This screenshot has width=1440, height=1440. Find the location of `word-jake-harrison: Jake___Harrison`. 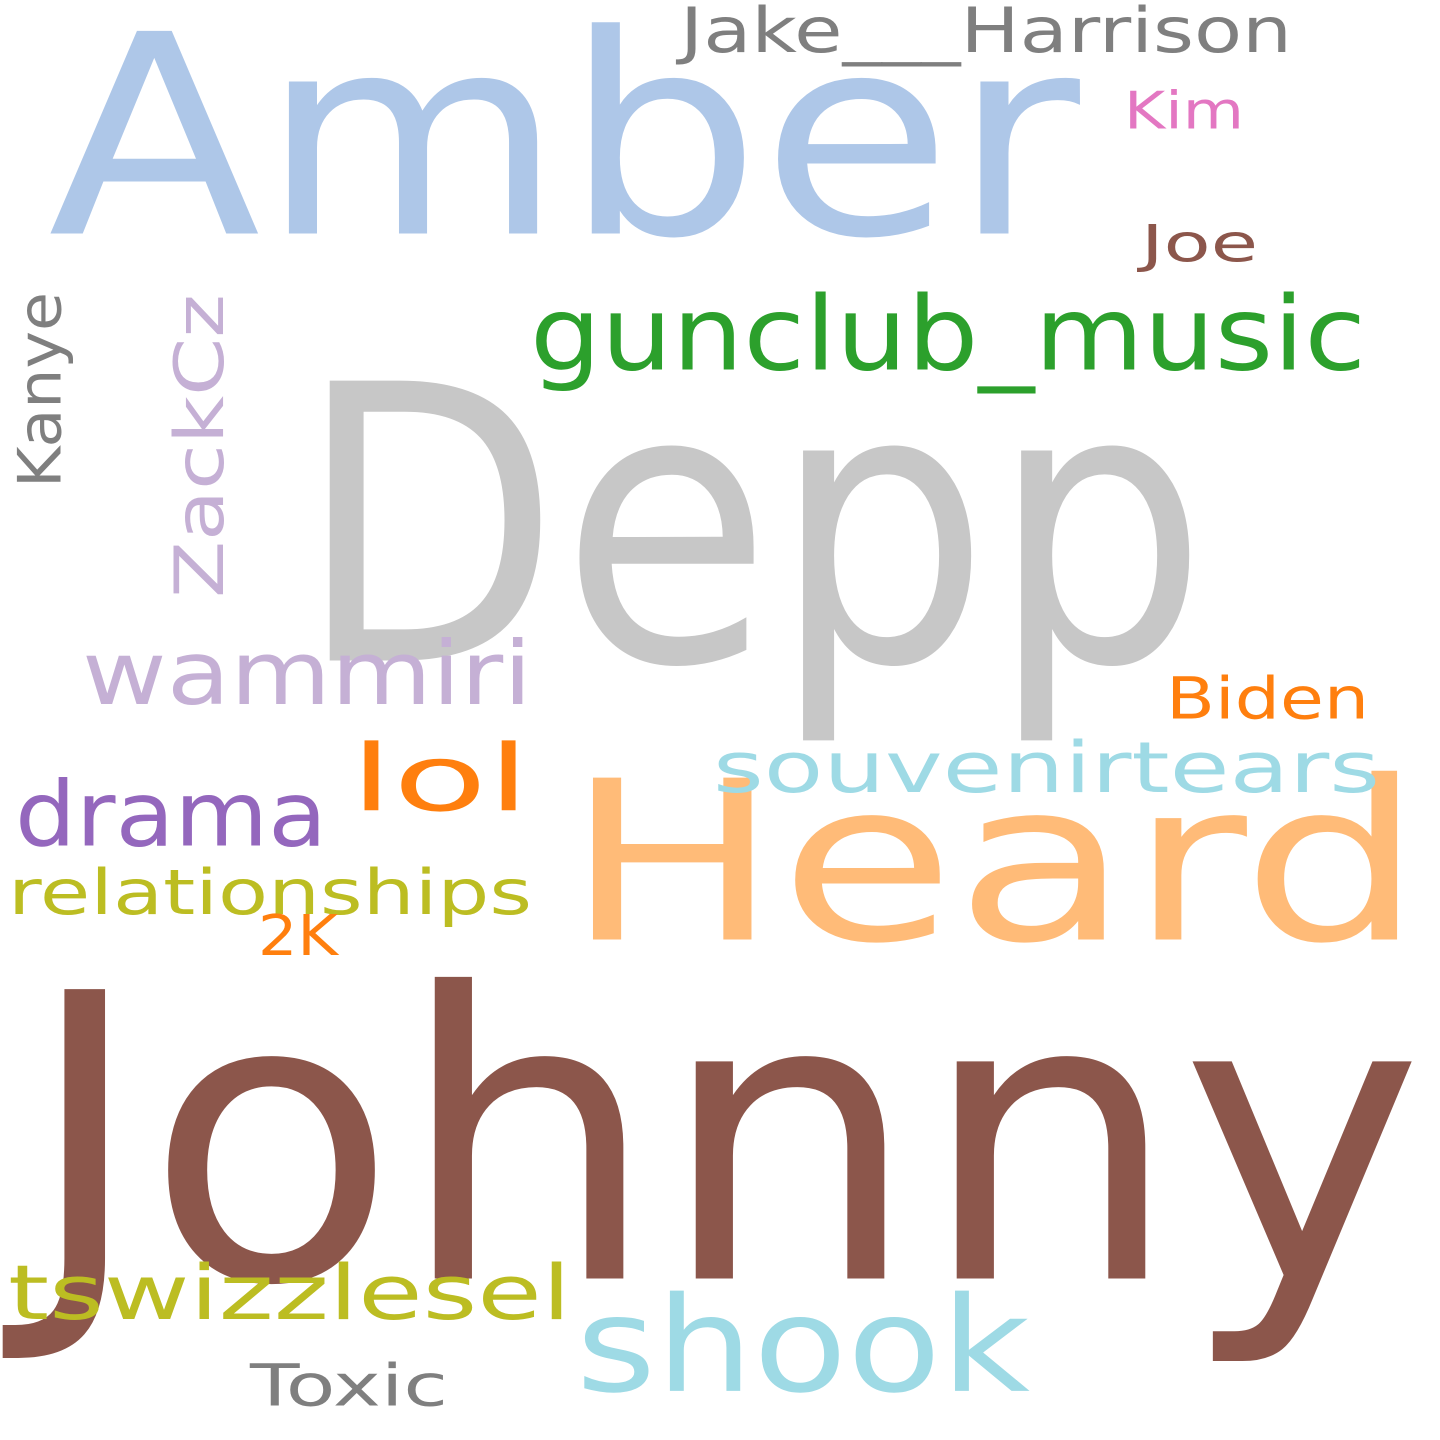

word-jake-harrison: Jake___Harrison is located at coordinates (986, 33).